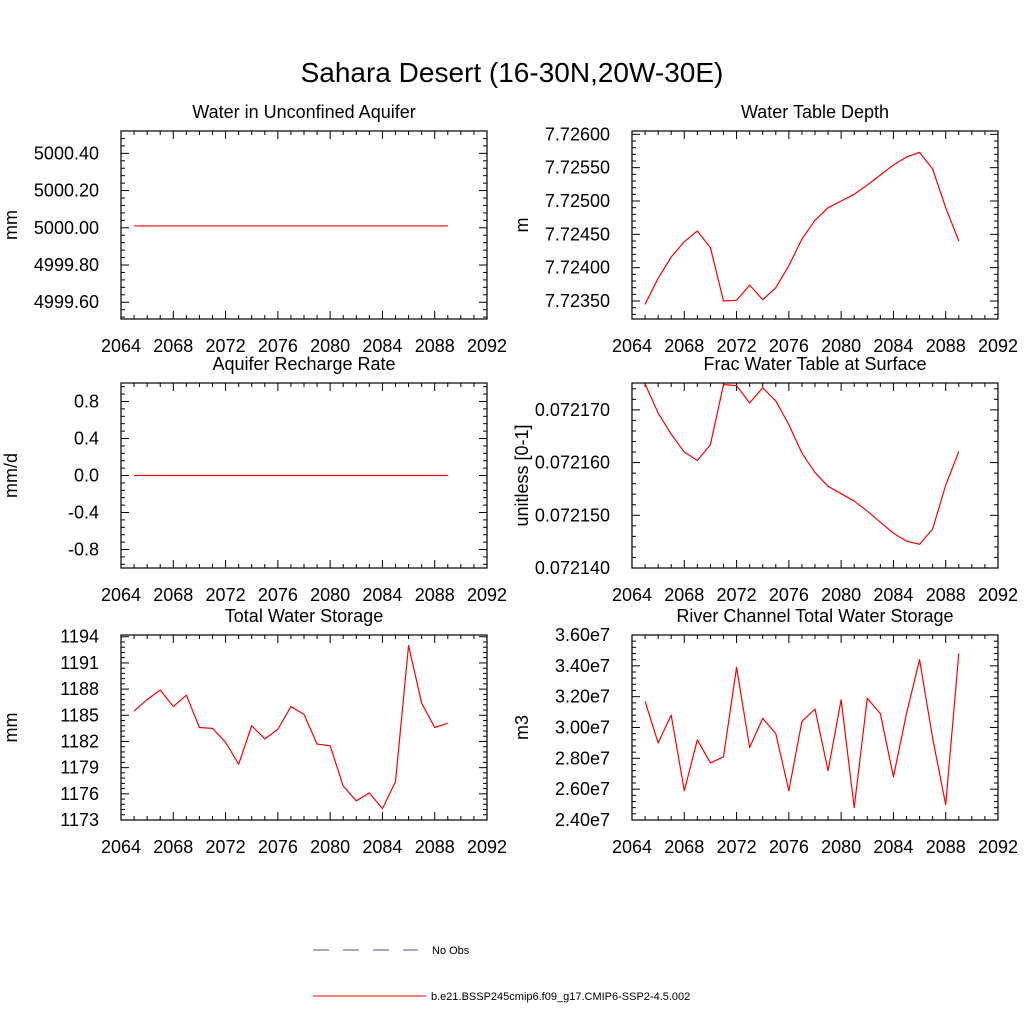 Image resolution: width=1024 pixels, height=1024 pixels. What do you see at coordinates (86, 439) in the screenshot?
I see `y-tick-label: 0.4` at bounding box center [86, 439].